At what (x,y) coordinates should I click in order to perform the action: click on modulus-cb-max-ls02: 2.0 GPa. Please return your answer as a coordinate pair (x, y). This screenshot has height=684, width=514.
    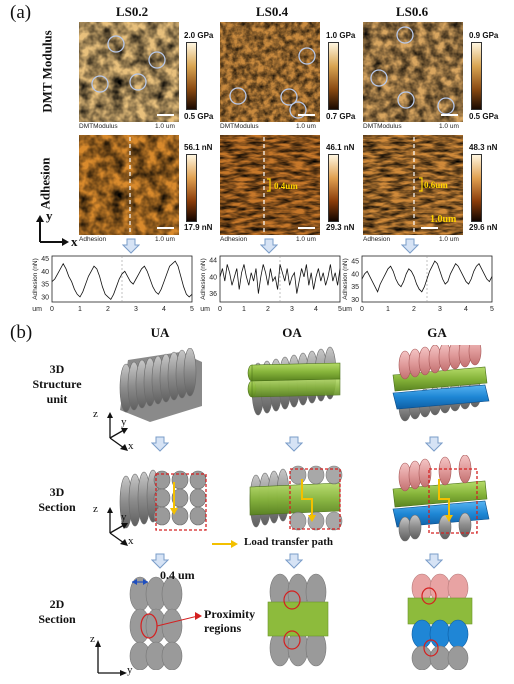
    Looking at the image, I should click on (199, 35).